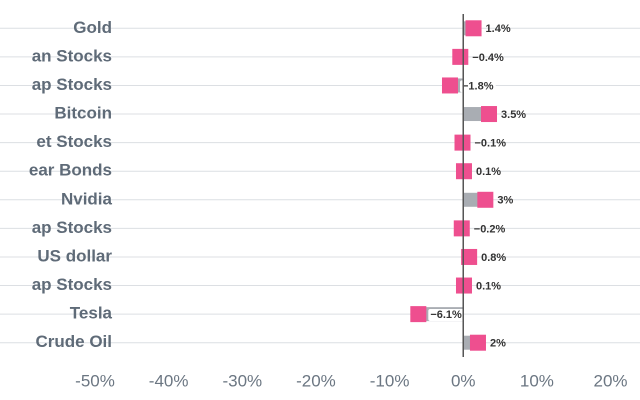 The image size is (640, 400). What do you see at coordinates (493, 258) in the screenshot?
I see `value-label: 0.8%` at bounding box center [493, 258].